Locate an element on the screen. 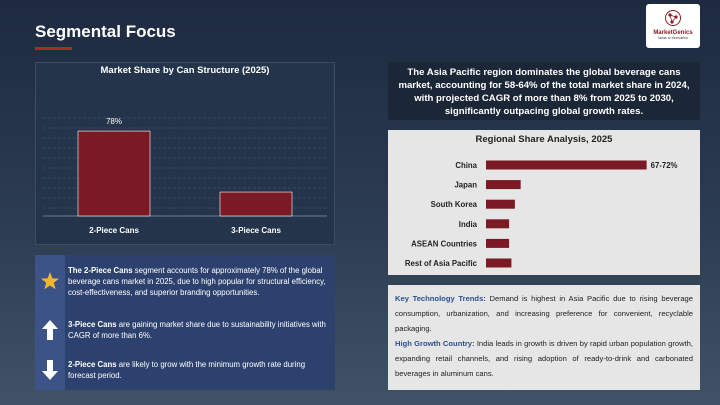 This screenshot has height=405, width=720. x-tick-label: 2-Piece Cans is located at coordinates (114, 230).